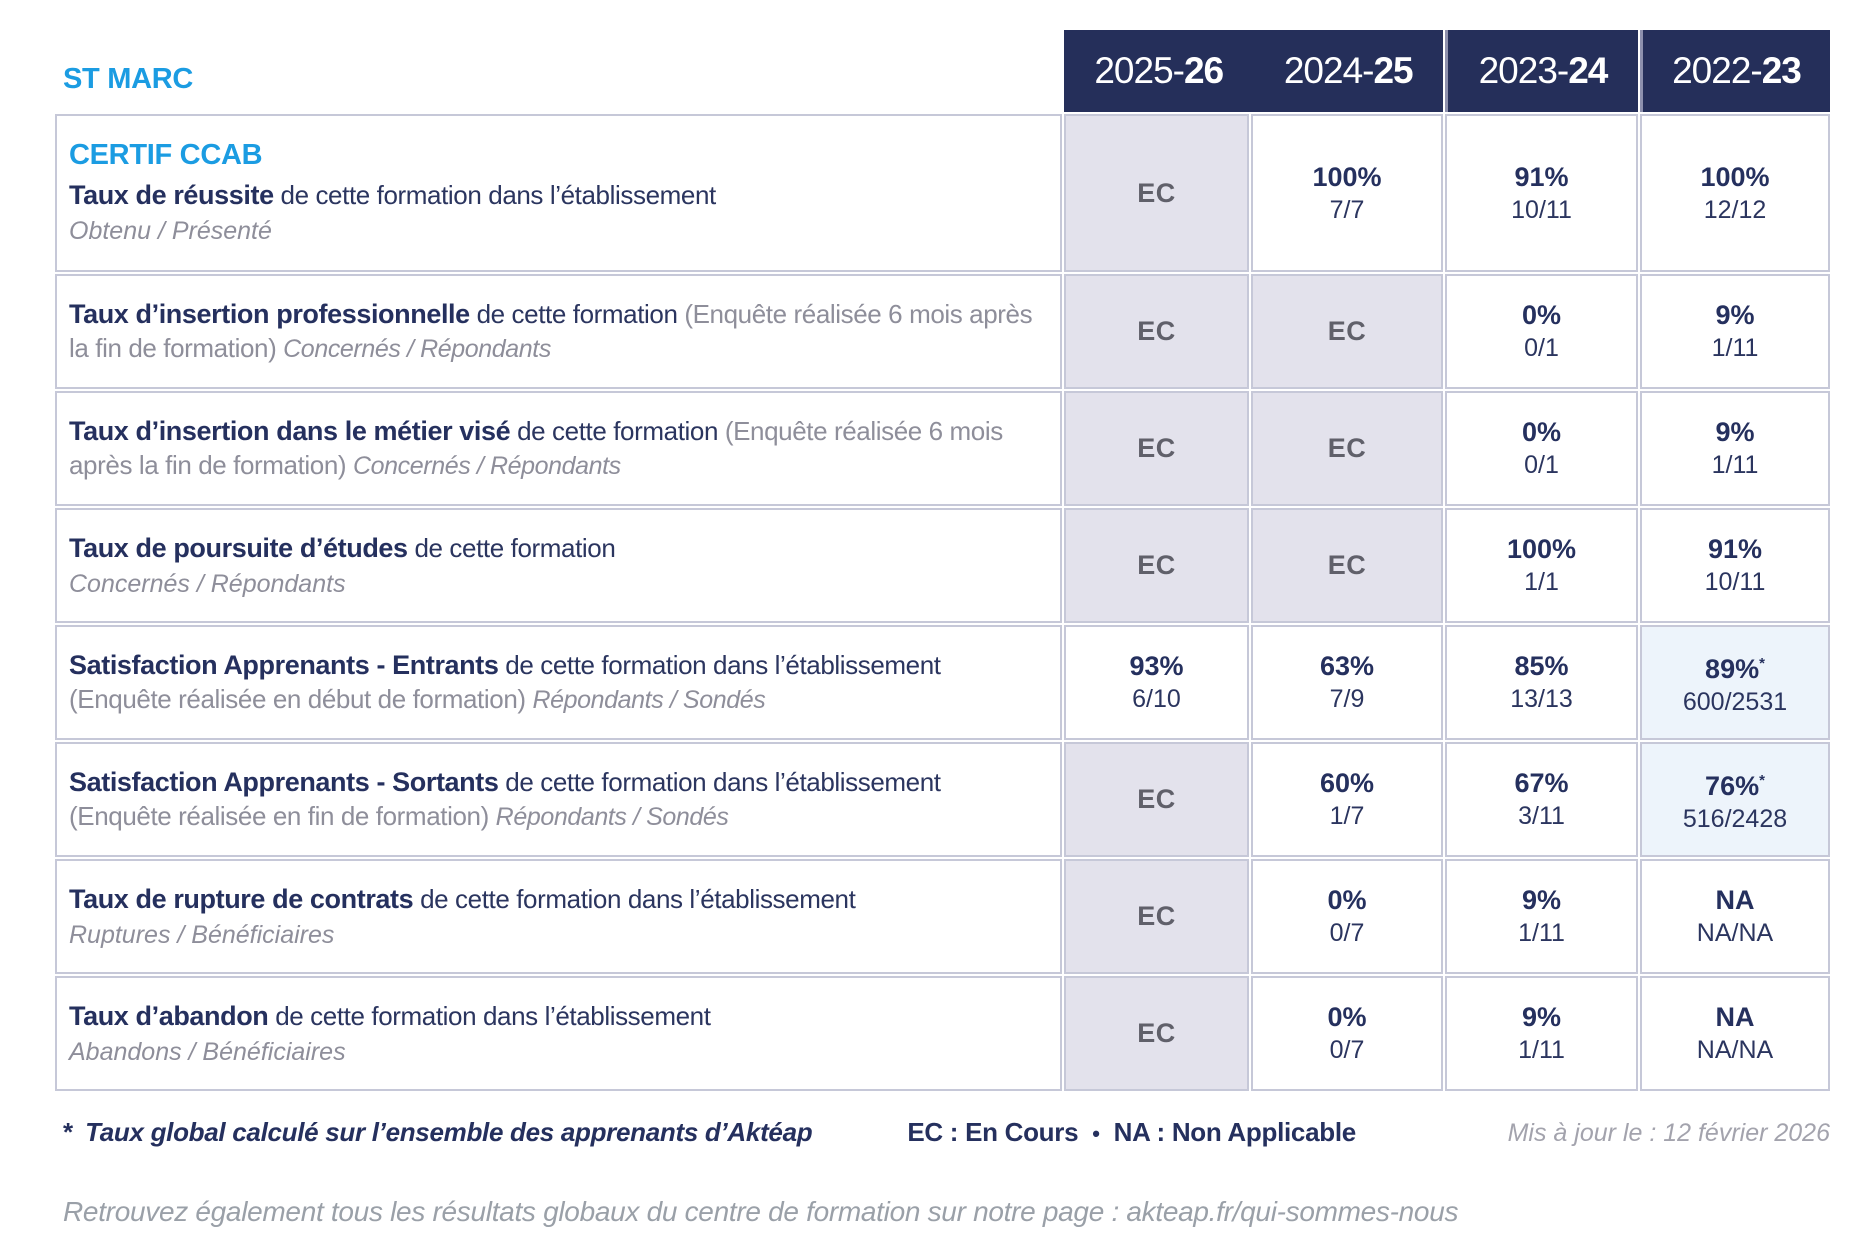 The width and height of the screenshot is (1875, 1250). What do you see at coordinates (68, 1132) in the screenshot?
I see `footnote-asterisk: *` at bounding box center [68, 1132].